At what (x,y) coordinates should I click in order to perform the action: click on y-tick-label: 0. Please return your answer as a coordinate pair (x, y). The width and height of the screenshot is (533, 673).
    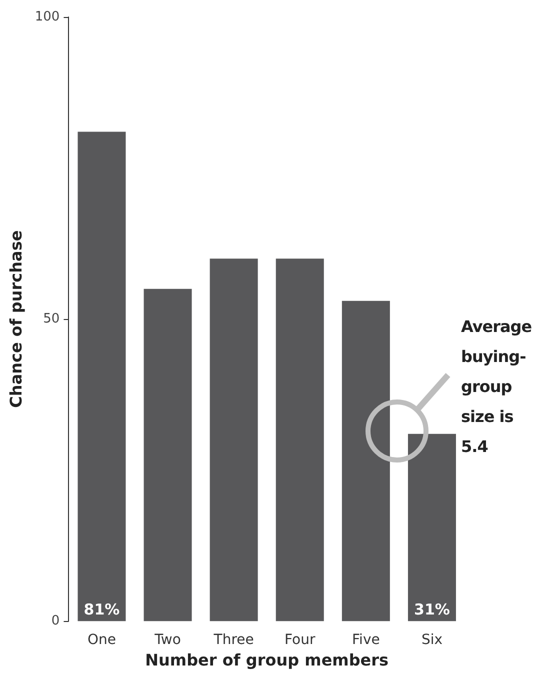
    Looking at the image, I should click on (55, 621).